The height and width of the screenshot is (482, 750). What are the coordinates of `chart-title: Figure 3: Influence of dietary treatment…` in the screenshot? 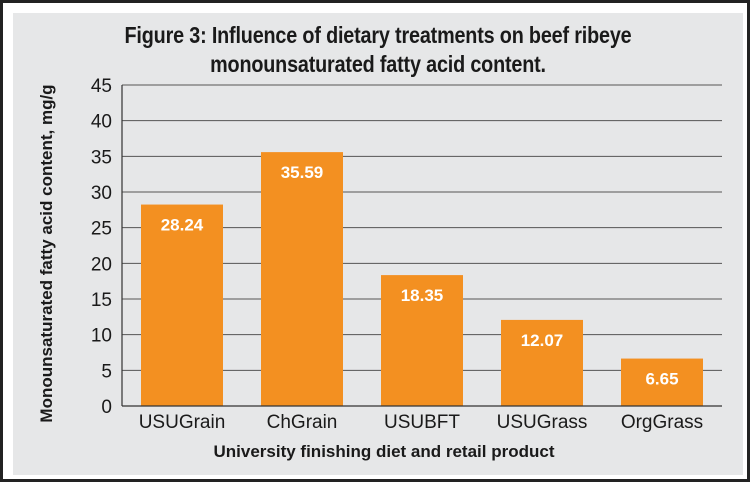 It's located at (378, 50).